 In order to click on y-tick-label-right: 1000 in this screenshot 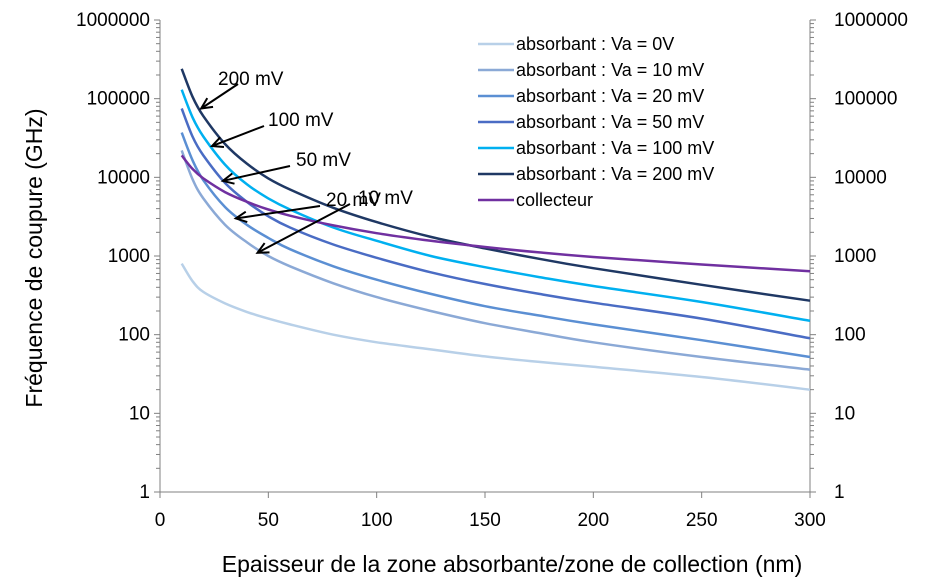, I will do `click(855, 256)`.